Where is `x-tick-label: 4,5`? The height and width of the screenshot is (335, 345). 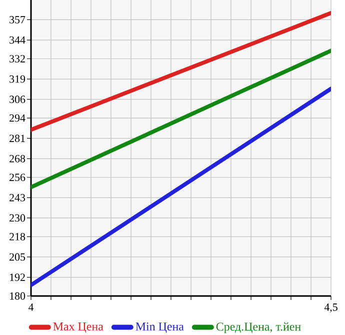 x-tick-label: 4,5 is located at coordinates (331, 308).